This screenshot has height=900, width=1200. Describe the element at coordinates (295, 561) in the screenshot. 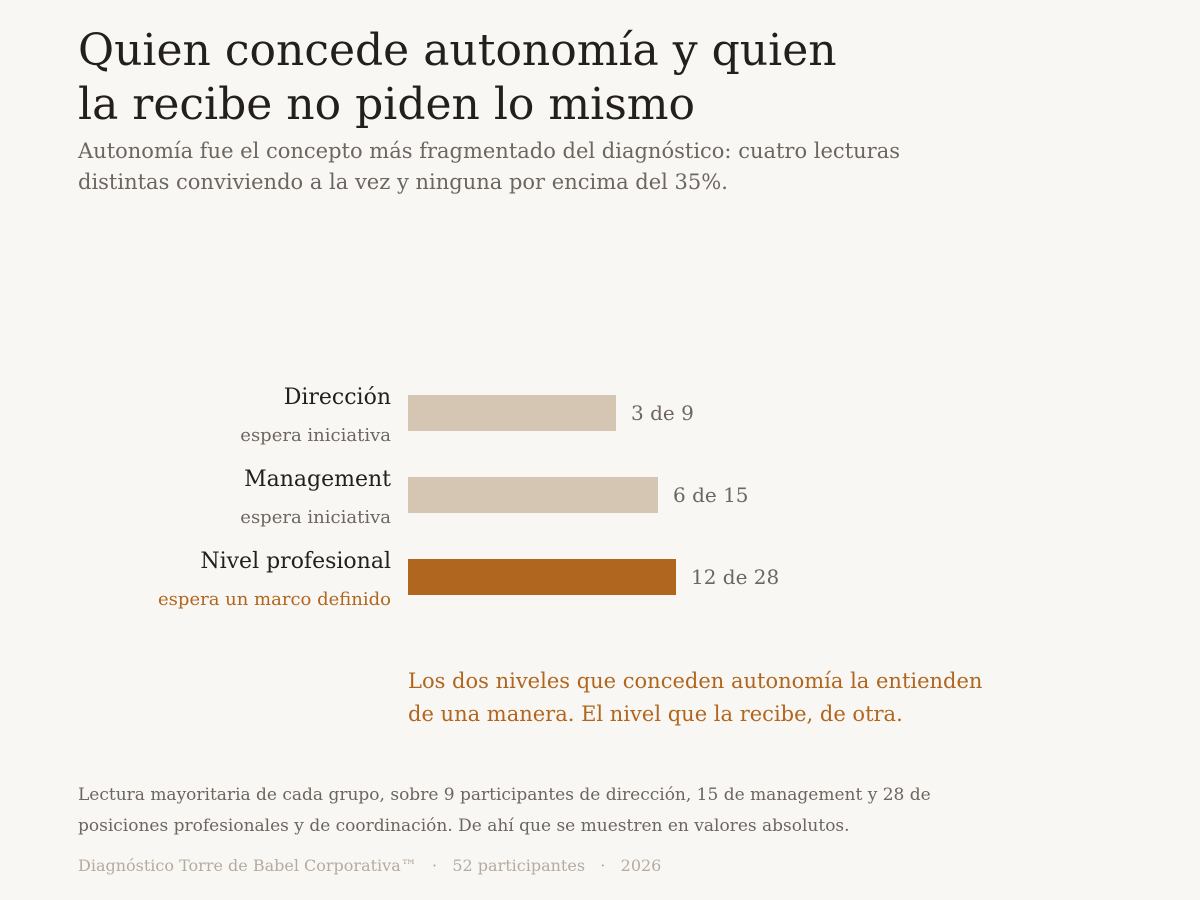

I see `category-label-nivel-profesional: Nivel profesional` at that location.